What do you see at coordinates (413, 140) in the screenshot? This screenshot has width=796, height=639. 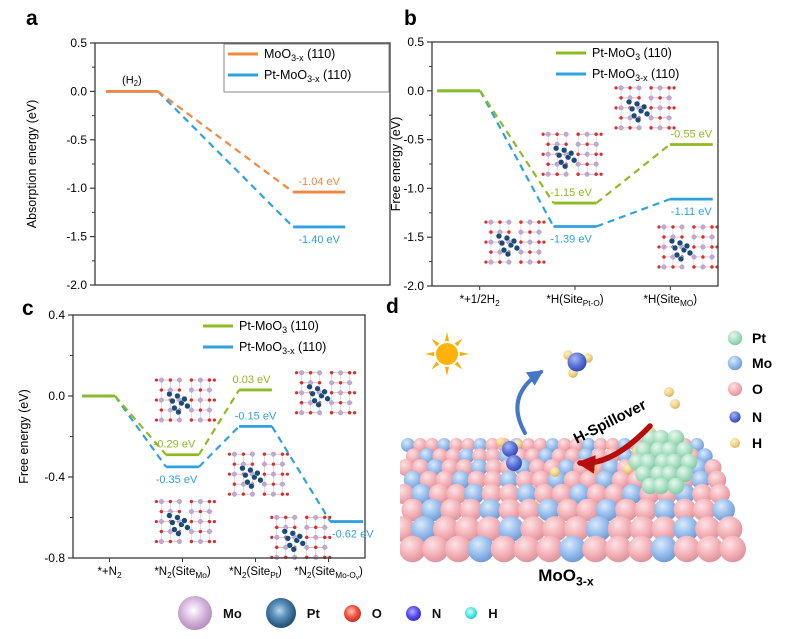 I see `y-tick-label: -0.5` at bounding box center [413, 140].